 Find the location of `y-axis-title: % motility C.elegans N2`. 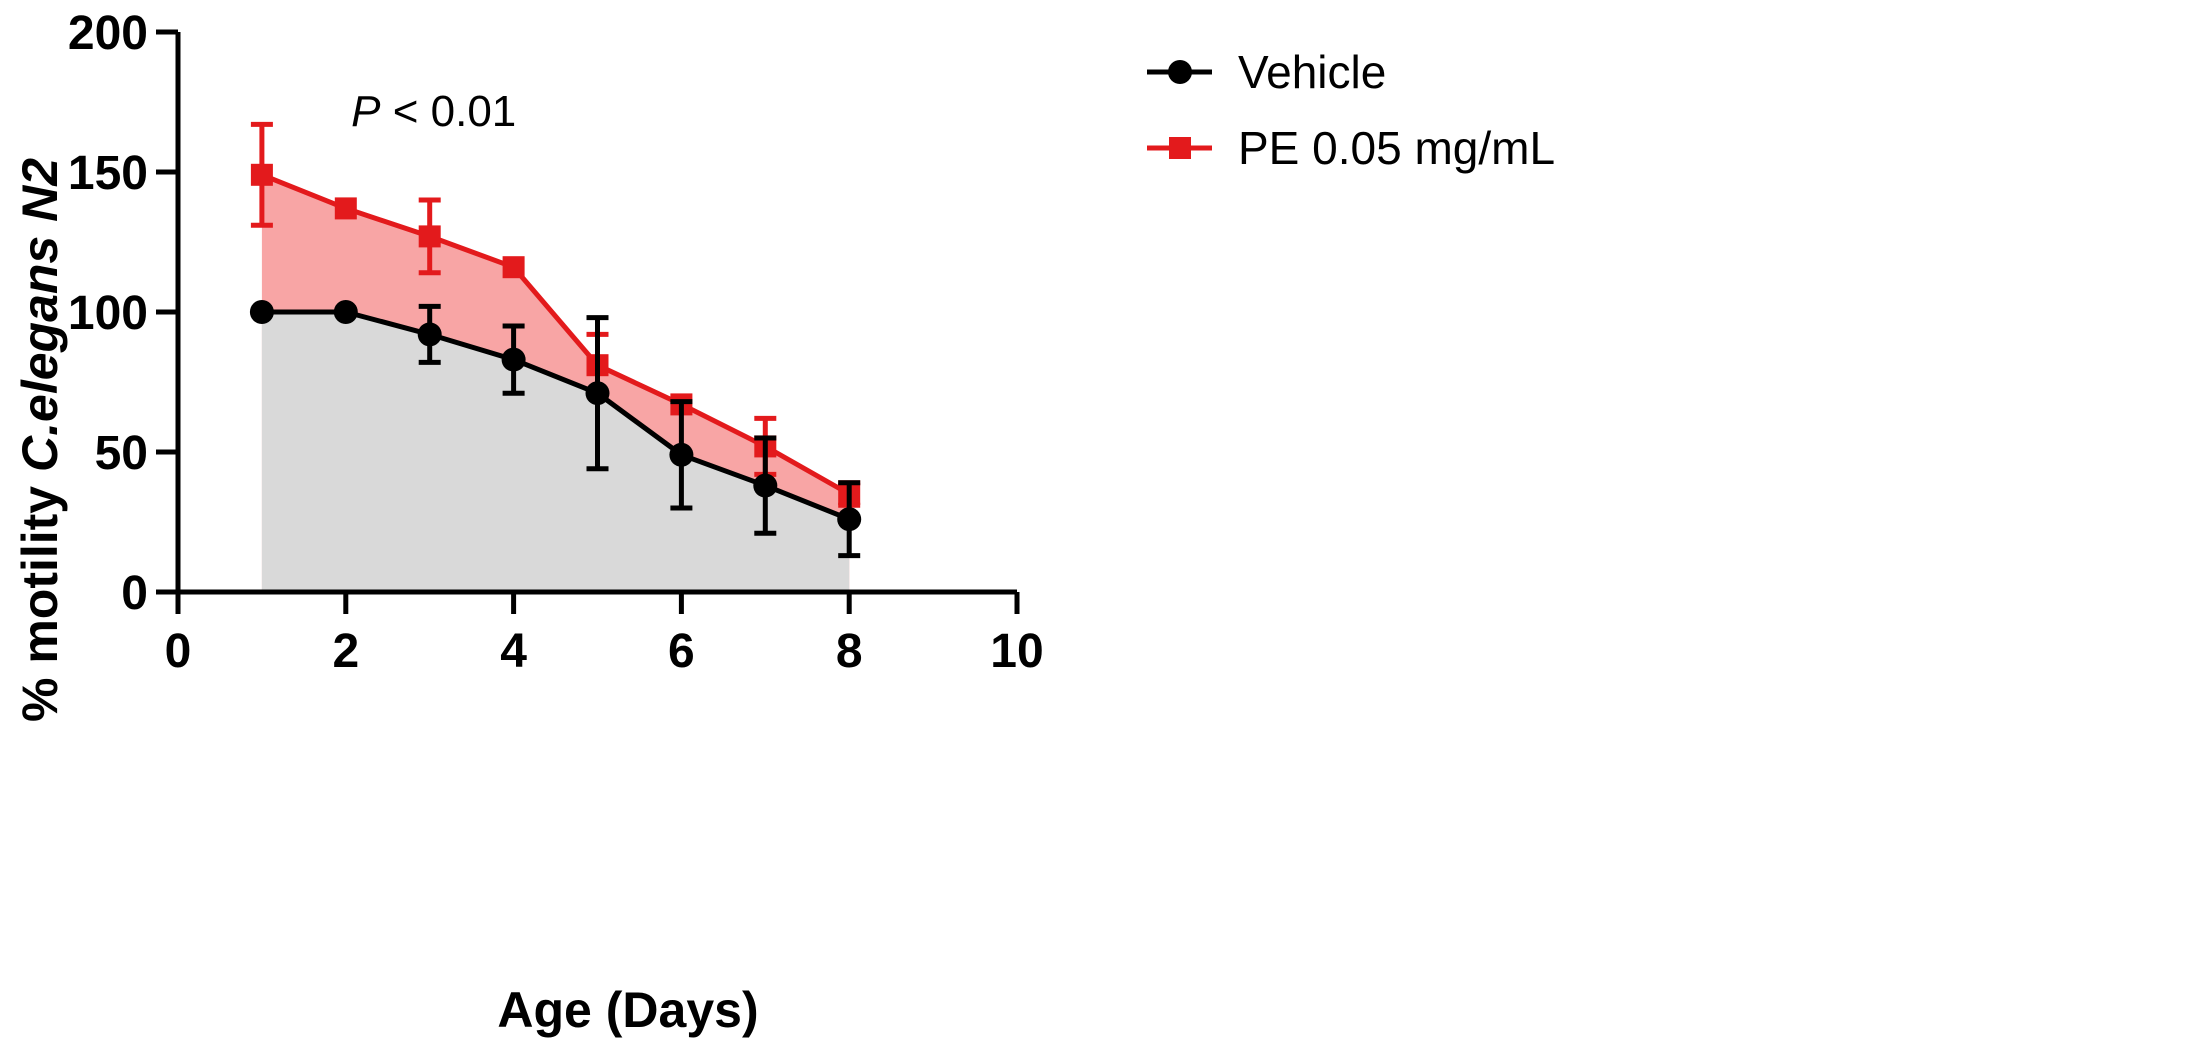

y-axis-title: % motility C.elegans N2 is located at coordinates (40, 440).